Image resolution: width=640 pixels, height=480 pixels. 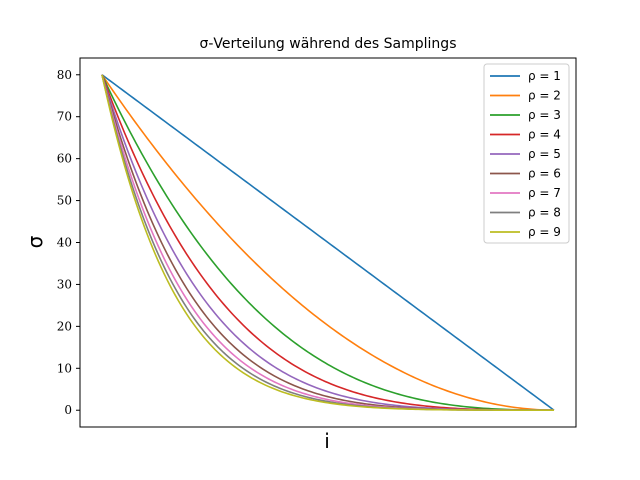 What do you see at coordinates (68, 410) in the screenshot?
I see `y-tick-label: 0` at bounding box center [68, 410].